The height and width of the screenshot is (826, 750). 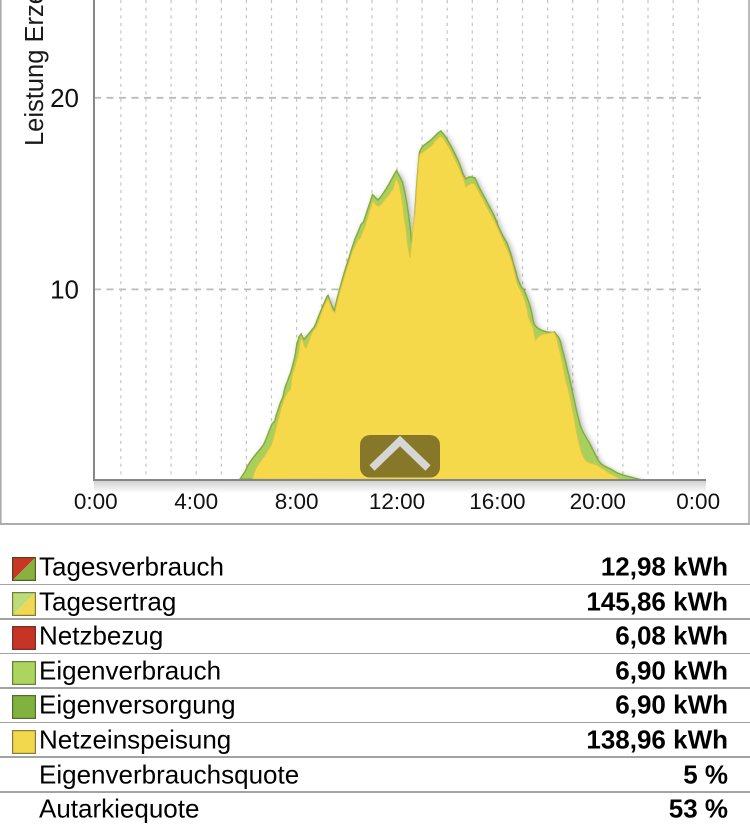 What do you see at coordinates (497, 501) in the screenshot?
I see `svg-text: 16:00` at bounding box center [497, 501].